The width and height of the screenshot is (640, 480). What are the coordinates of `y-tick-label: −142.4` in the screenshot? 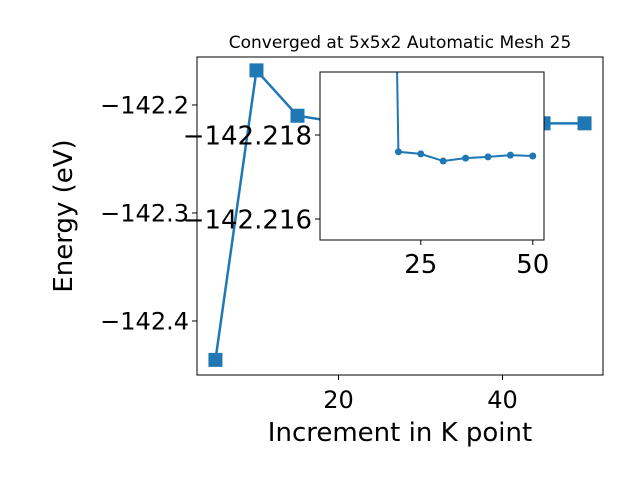 It's located at (144, 322).